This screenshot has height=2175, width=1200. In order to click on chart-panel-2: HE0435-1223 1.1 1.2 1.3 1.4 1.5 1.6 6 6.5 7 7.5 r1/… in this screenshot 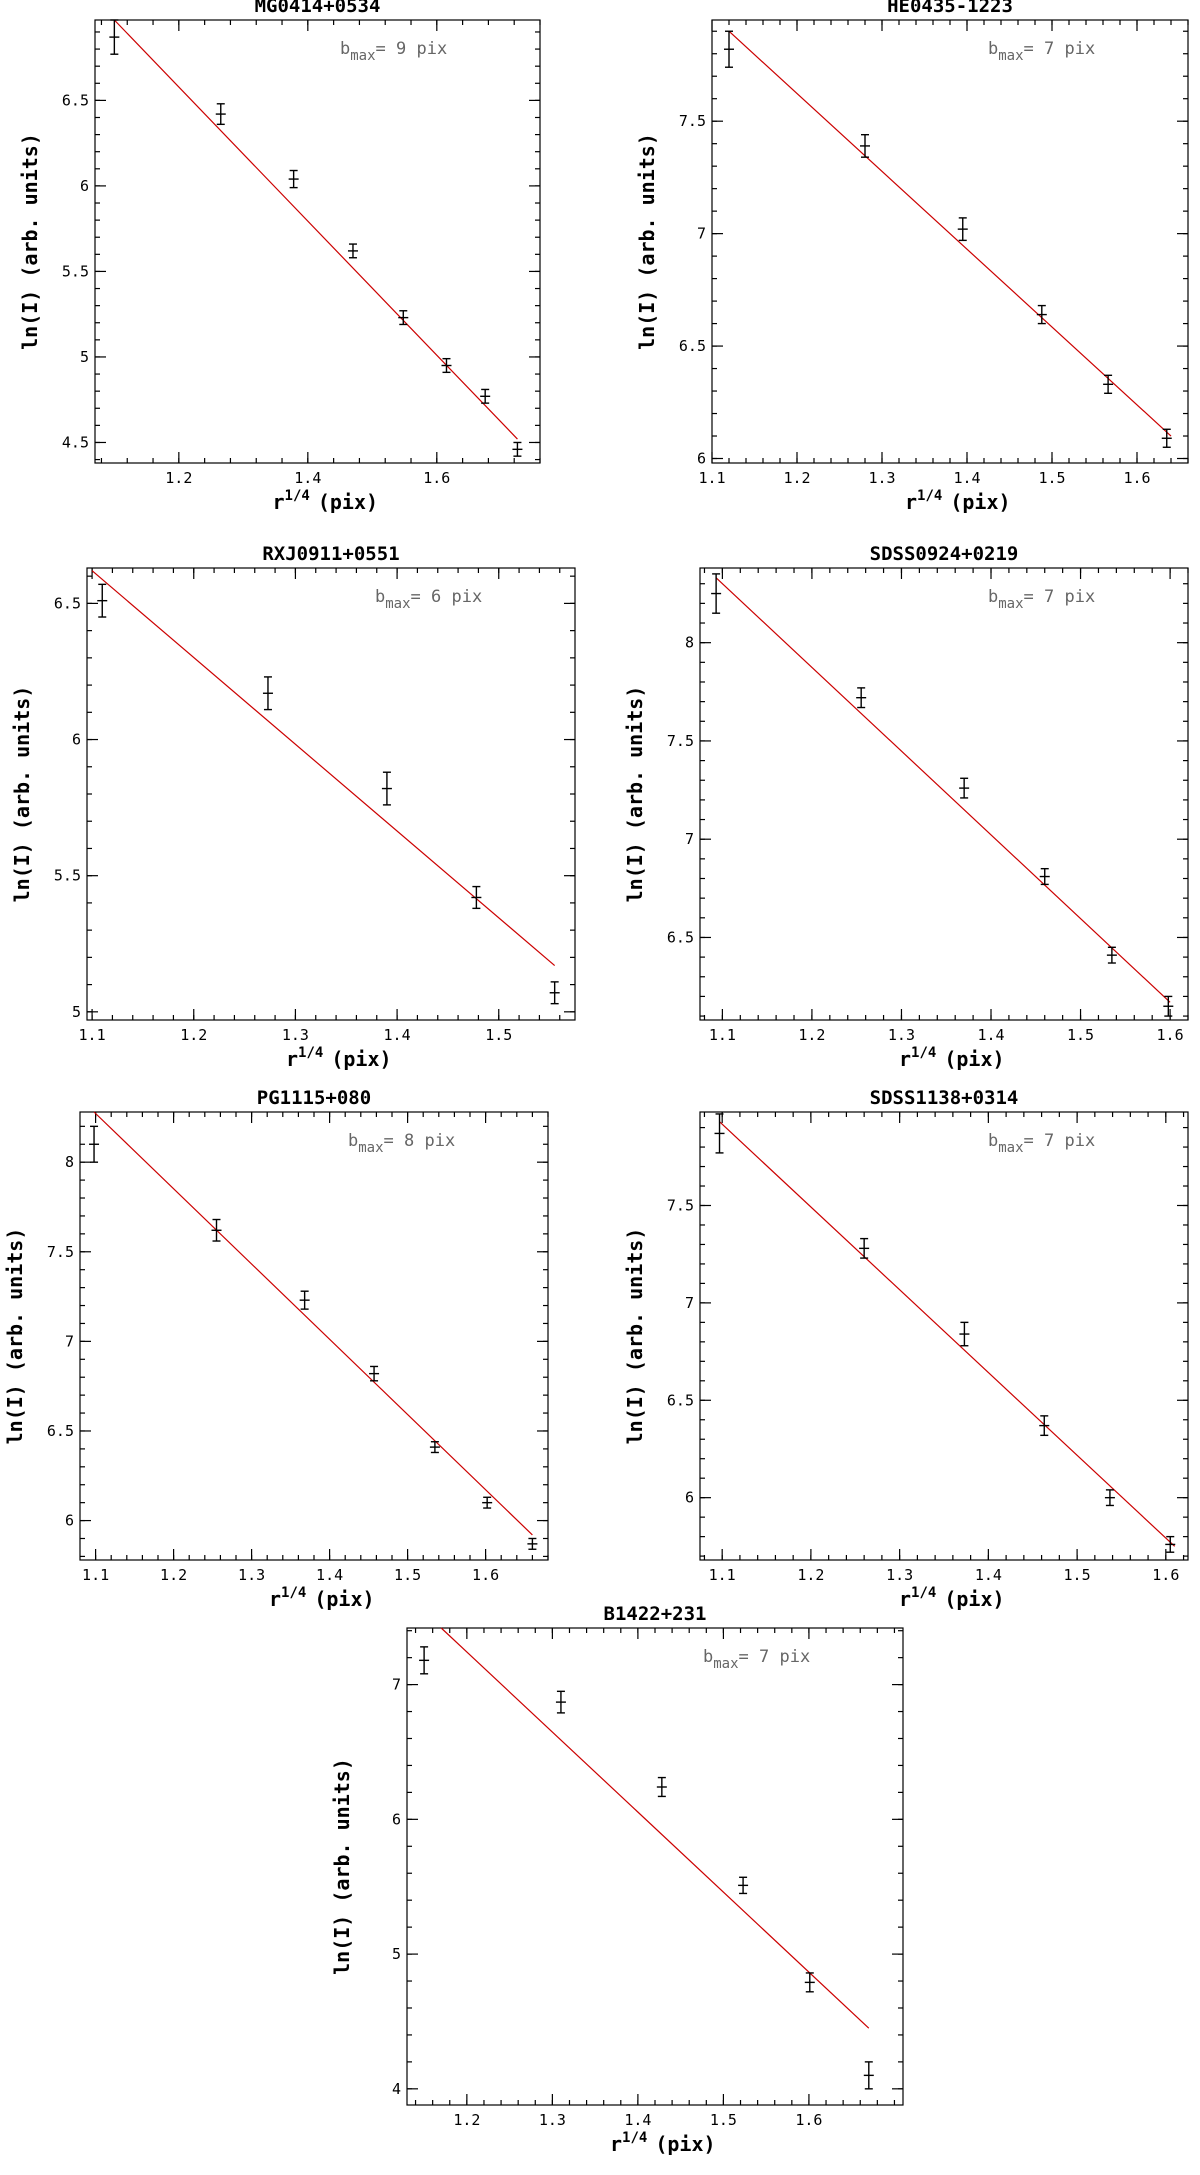, I will do `click(912, 257)`.